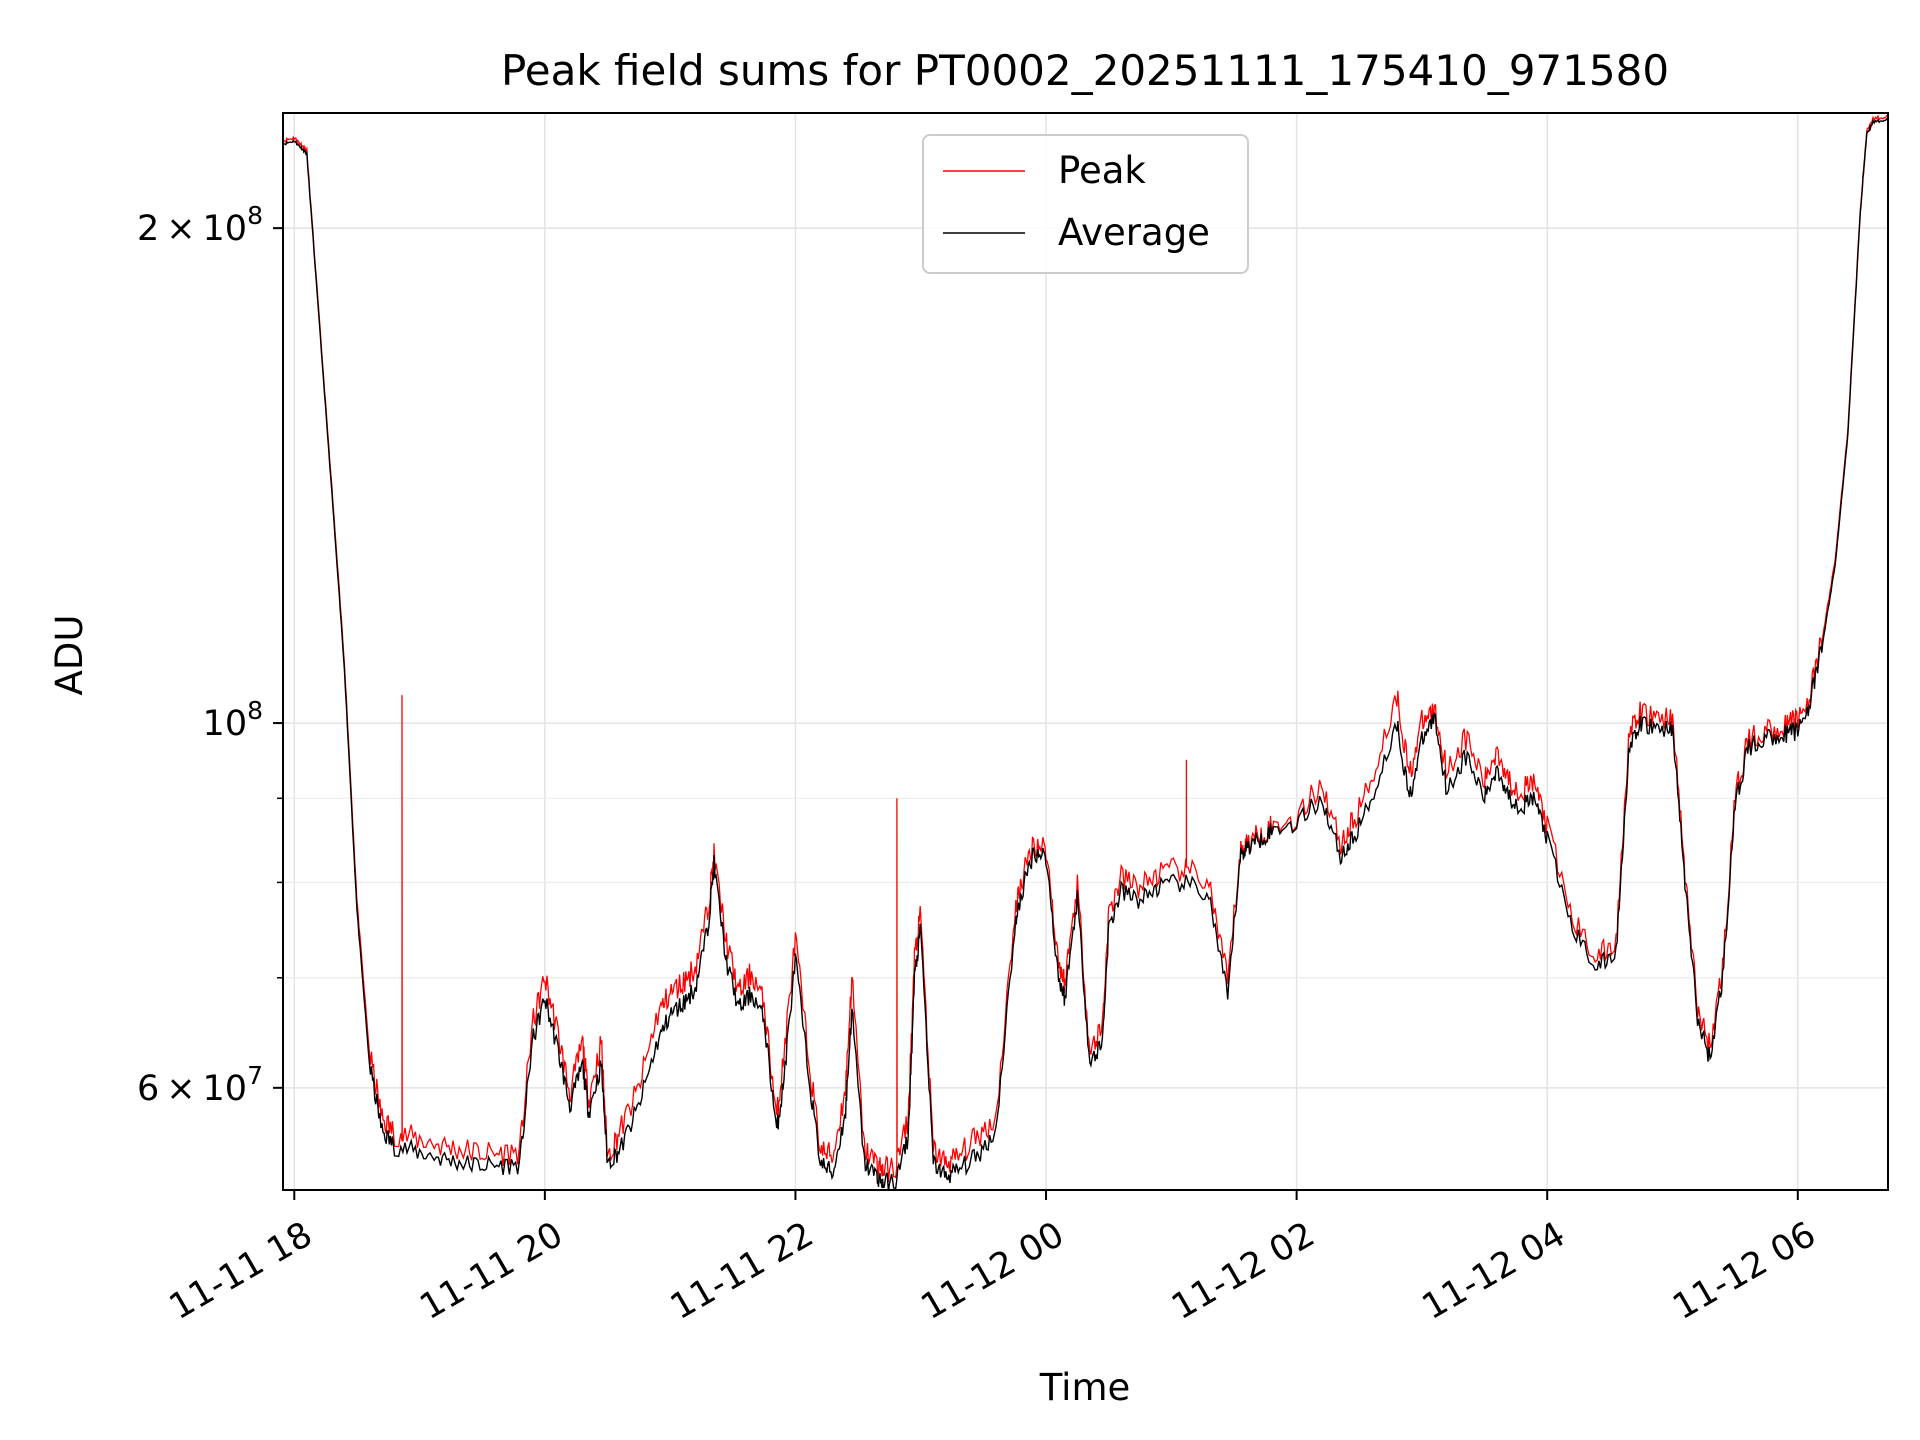 The width and height of the screenshot is (1920, 1440). I want to click on legend-frame, so click(1085, 204).